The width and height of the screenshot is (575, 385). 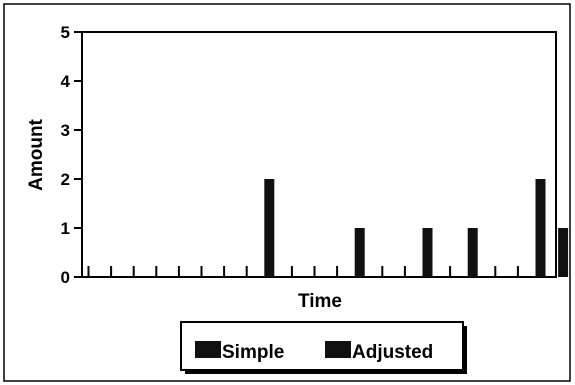 What do you see at coordinates (208, 349) in the screenshot?
I see `legend-swatch-simple` at bounding box center [208, 349].